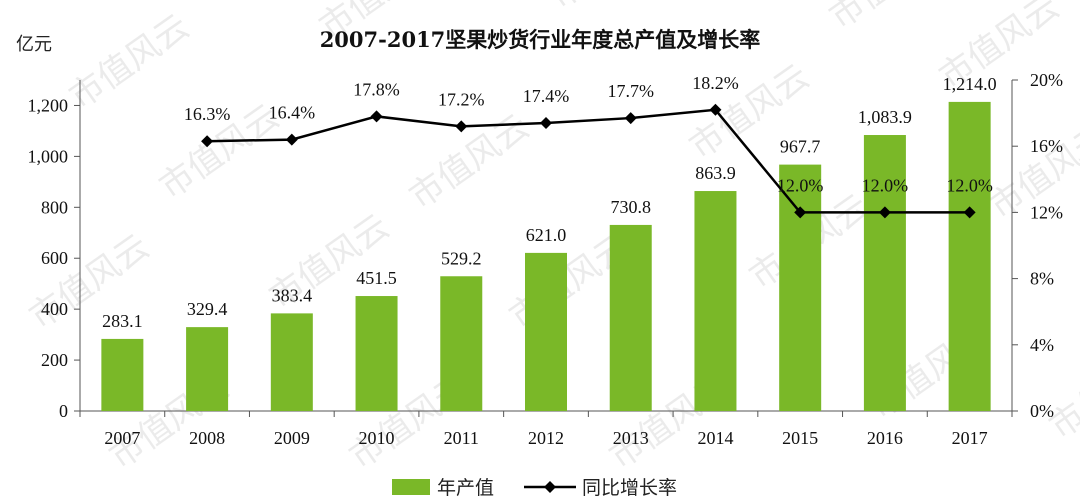 Image resolution: width=1080 pixels, height=504 pixels. I want to click on left-y-axis: 0 200 400 600 800 1,000 1,200, so click(54, 250).